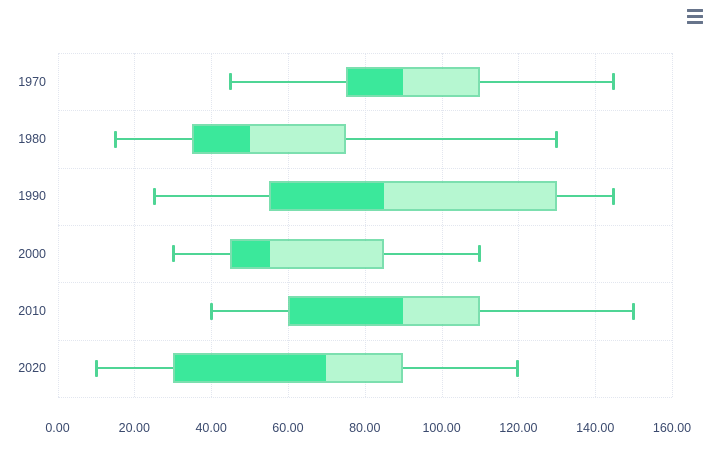 Image resolution: width=715 pixels, height=454 pixels. I want to click on x-tick-label: 160.00, so click(672, 428).